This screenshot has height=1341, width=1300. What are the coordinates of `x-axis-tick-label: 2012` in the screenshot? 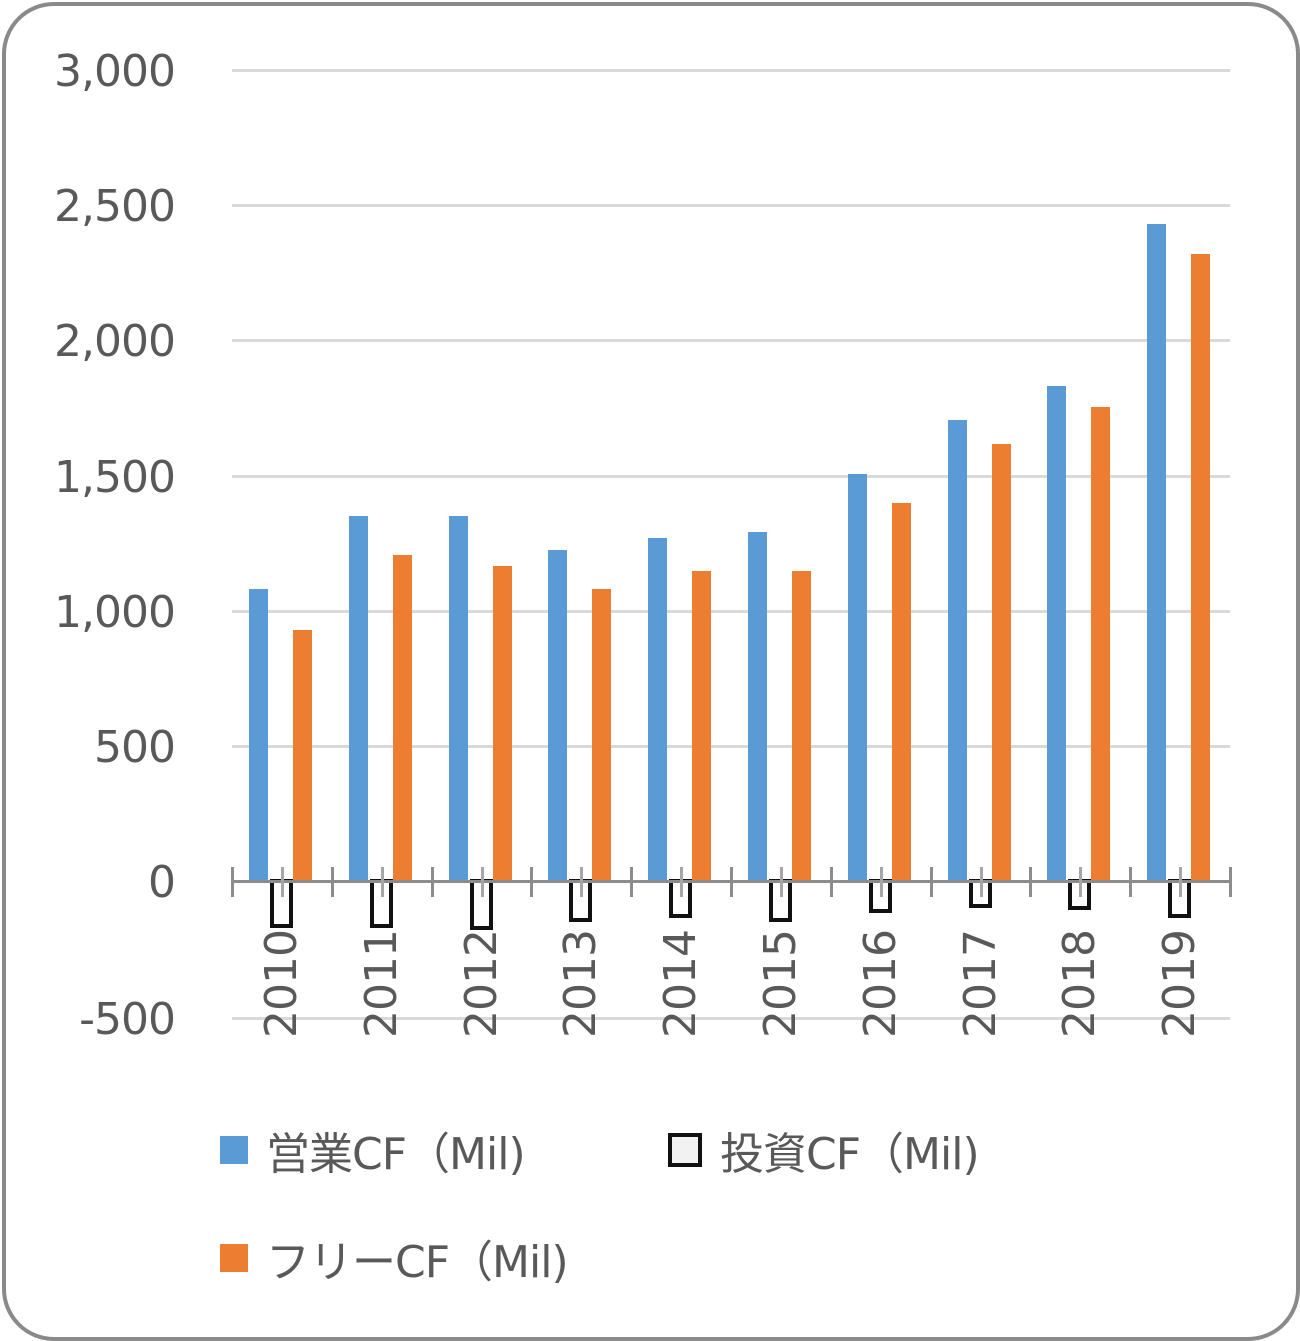 It's located at (481, 984).